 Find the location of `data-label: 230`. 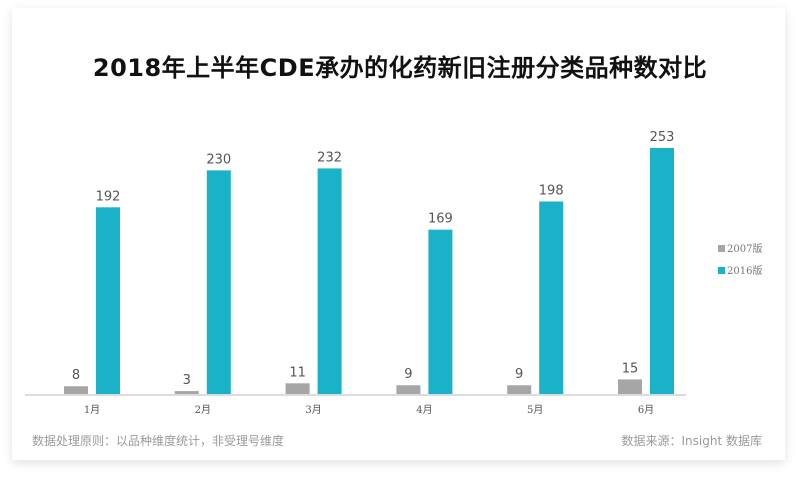

data-label: 230 is located at coordinates (218, 159).